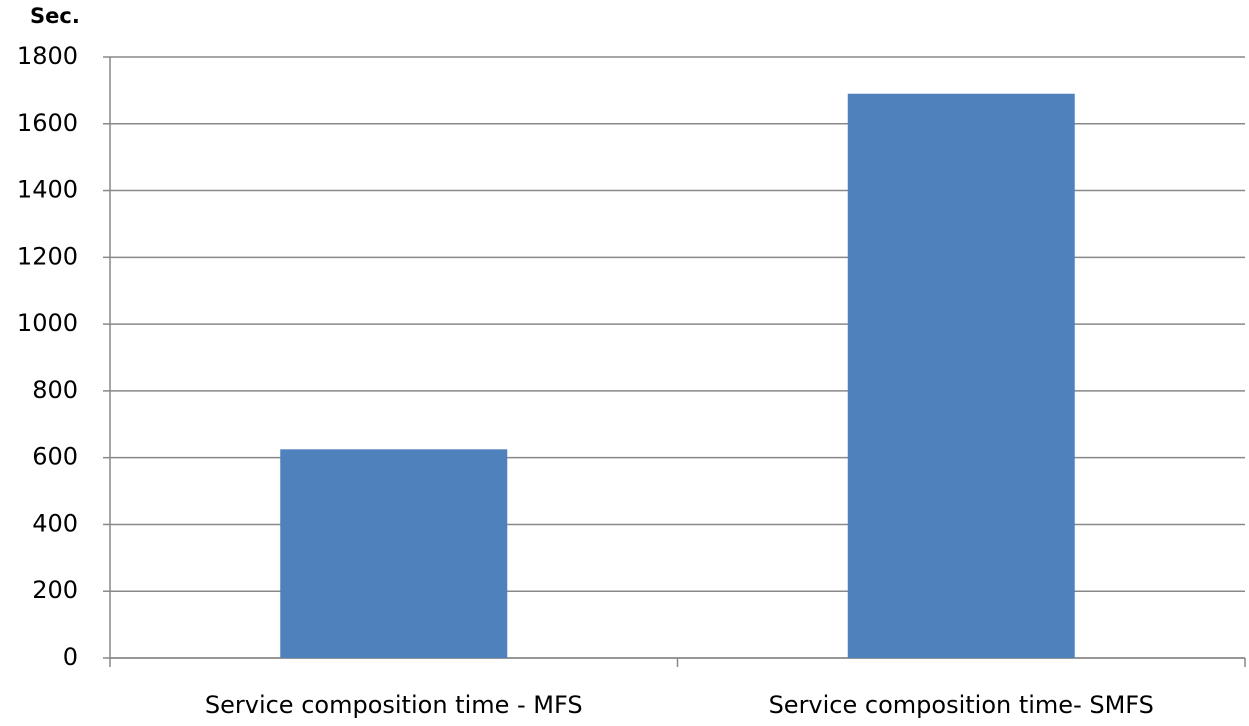  I want to click on y-tick-label: 1800, so click(47, 56).